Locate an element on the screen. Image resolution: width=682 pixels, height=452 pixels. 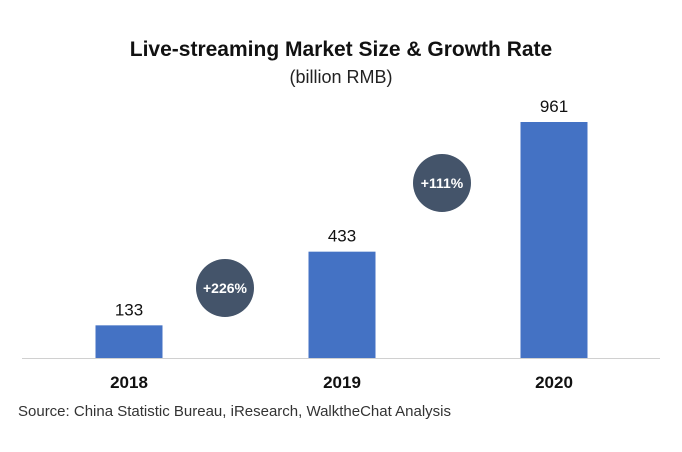
x-tick-label: 2018 is located at coordinates (129, 382).